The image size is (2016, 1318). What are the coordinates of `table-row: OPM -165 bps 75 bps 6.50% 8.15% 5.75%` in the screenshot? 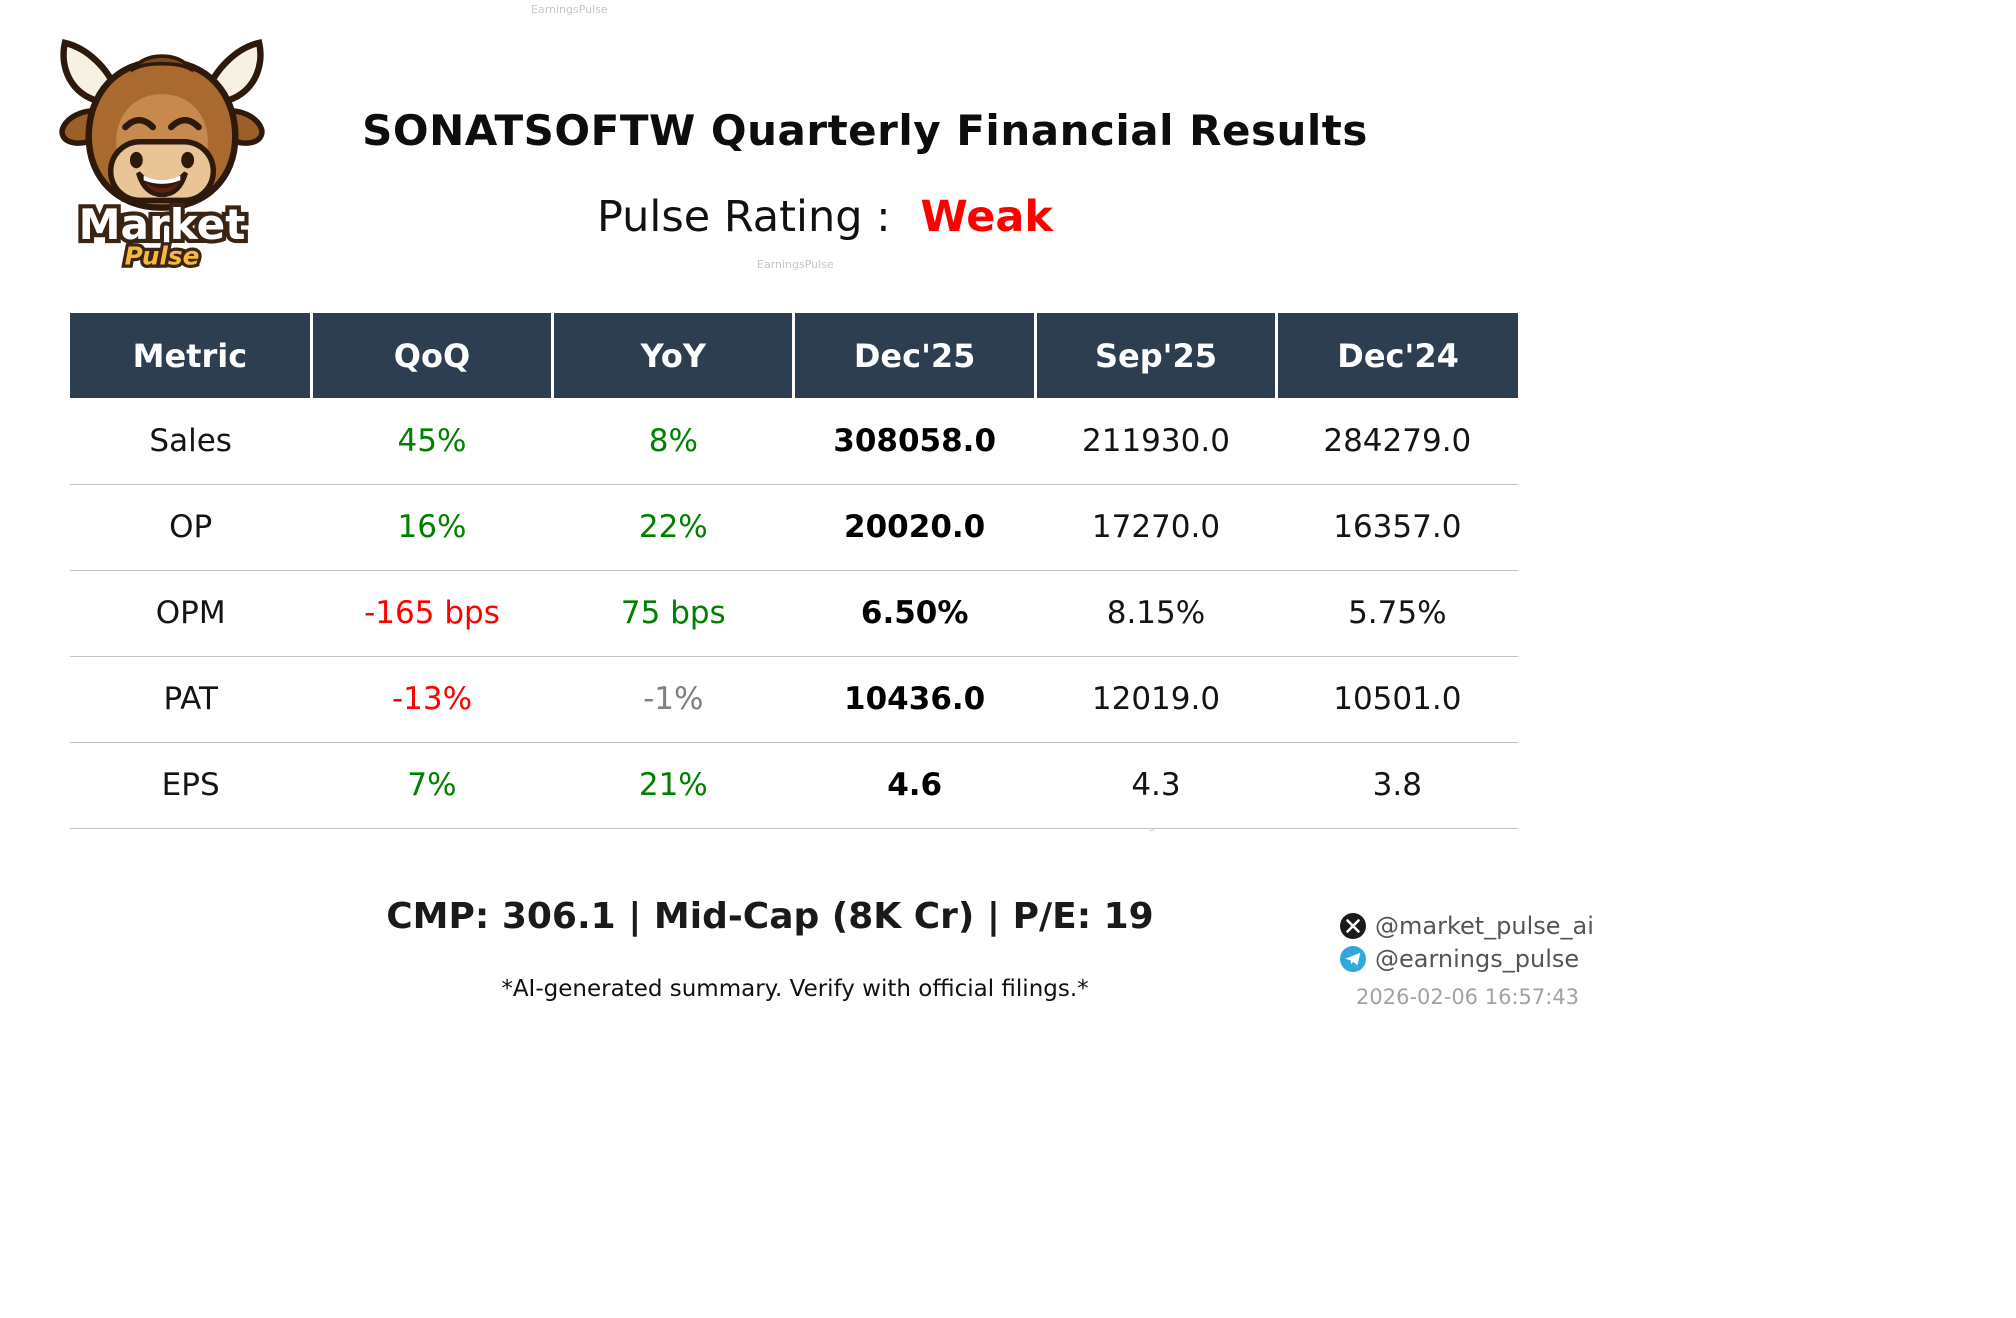 It's located at (794, 613).